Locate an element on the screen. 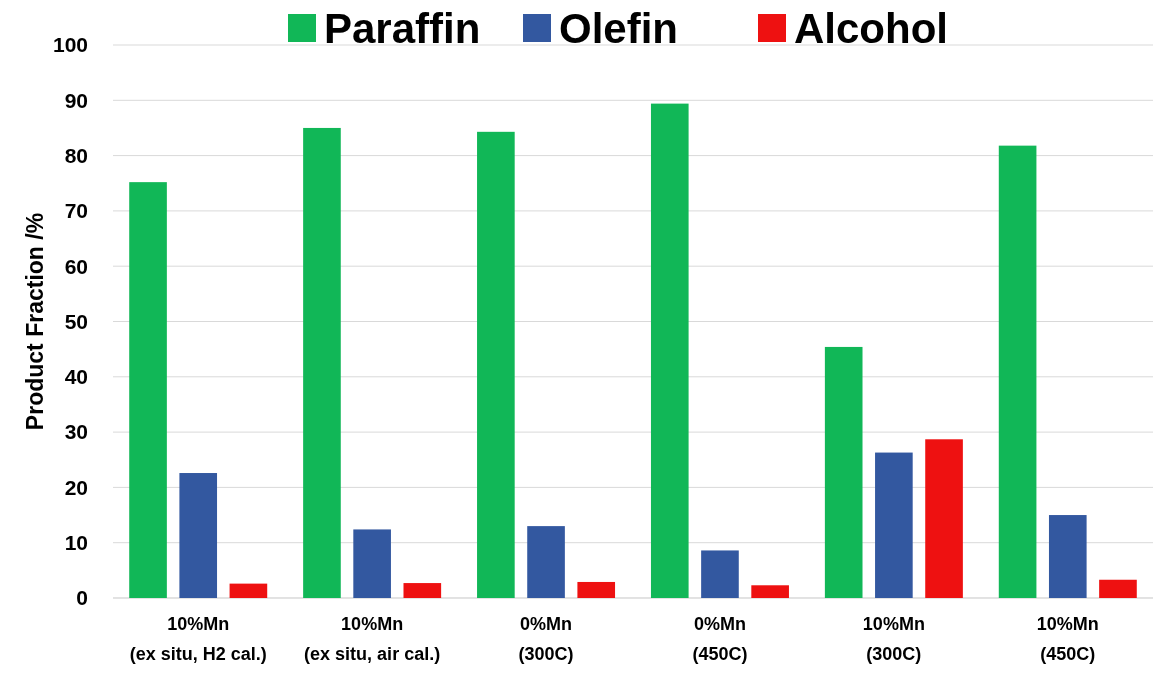  x-tick-label: 10%Mn (ex situ, H2 cal.) is located at coordinates (198, 639).